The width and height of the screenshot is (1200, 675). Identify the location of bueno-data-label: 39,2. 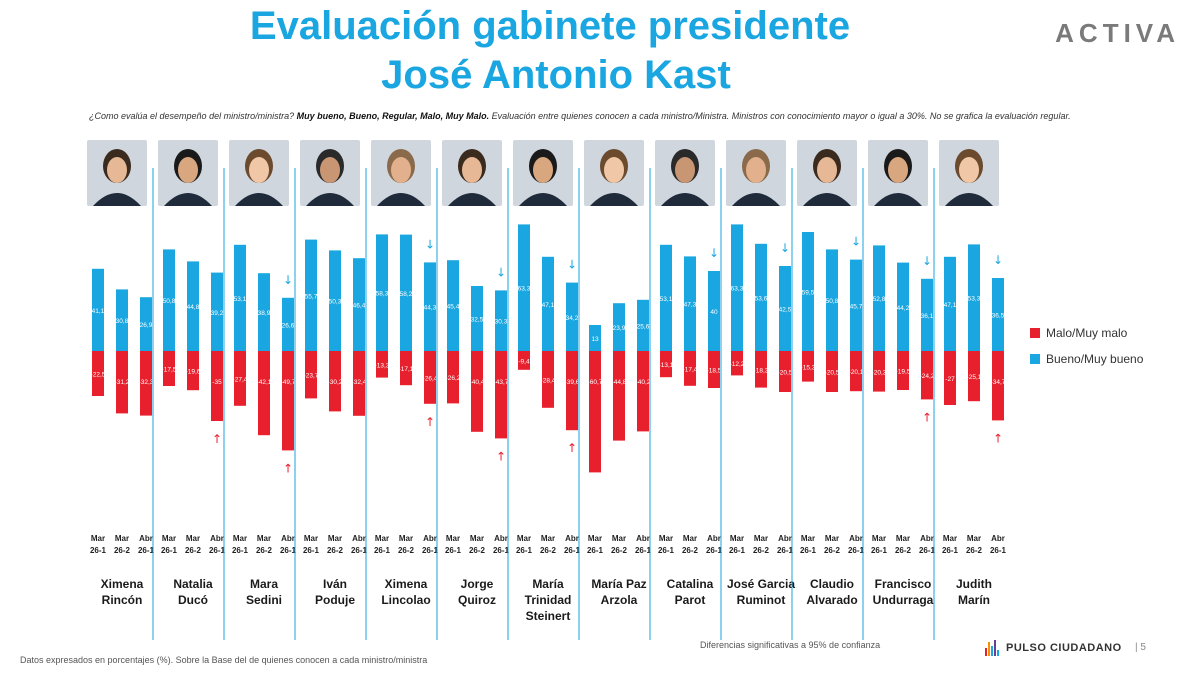
(217, 313).